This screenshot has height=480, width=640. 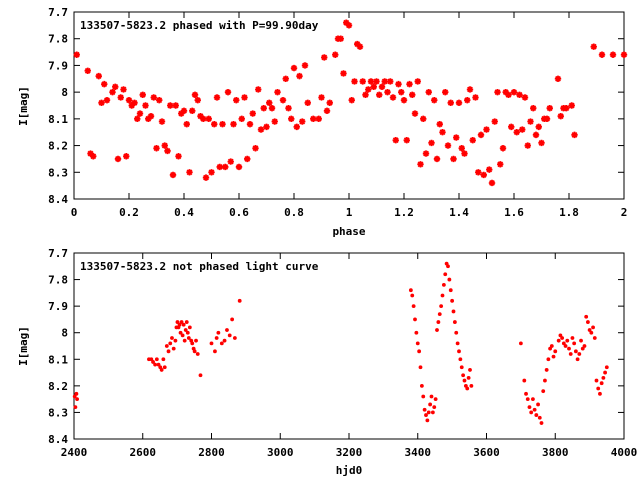 What do you see at coordinates (58, 199) in the screenshot?
I see `y-tick-label: 8.4` at bounding box center [58, 199].